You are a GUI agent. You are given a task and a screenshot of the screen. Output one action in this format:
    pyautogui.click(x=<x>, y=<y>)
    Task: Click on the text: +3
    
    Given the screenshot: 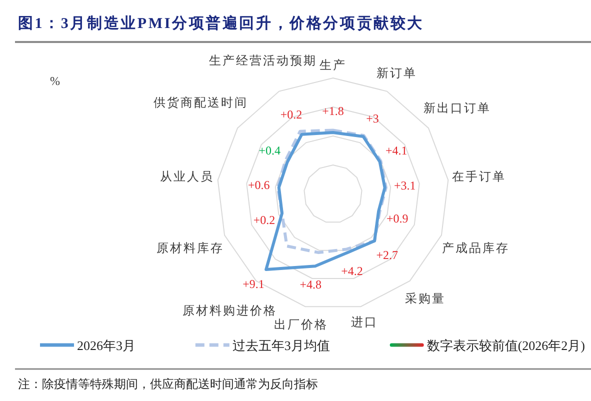 What is the action you would take?
    pyautogui.click(x=372, y=119)
    